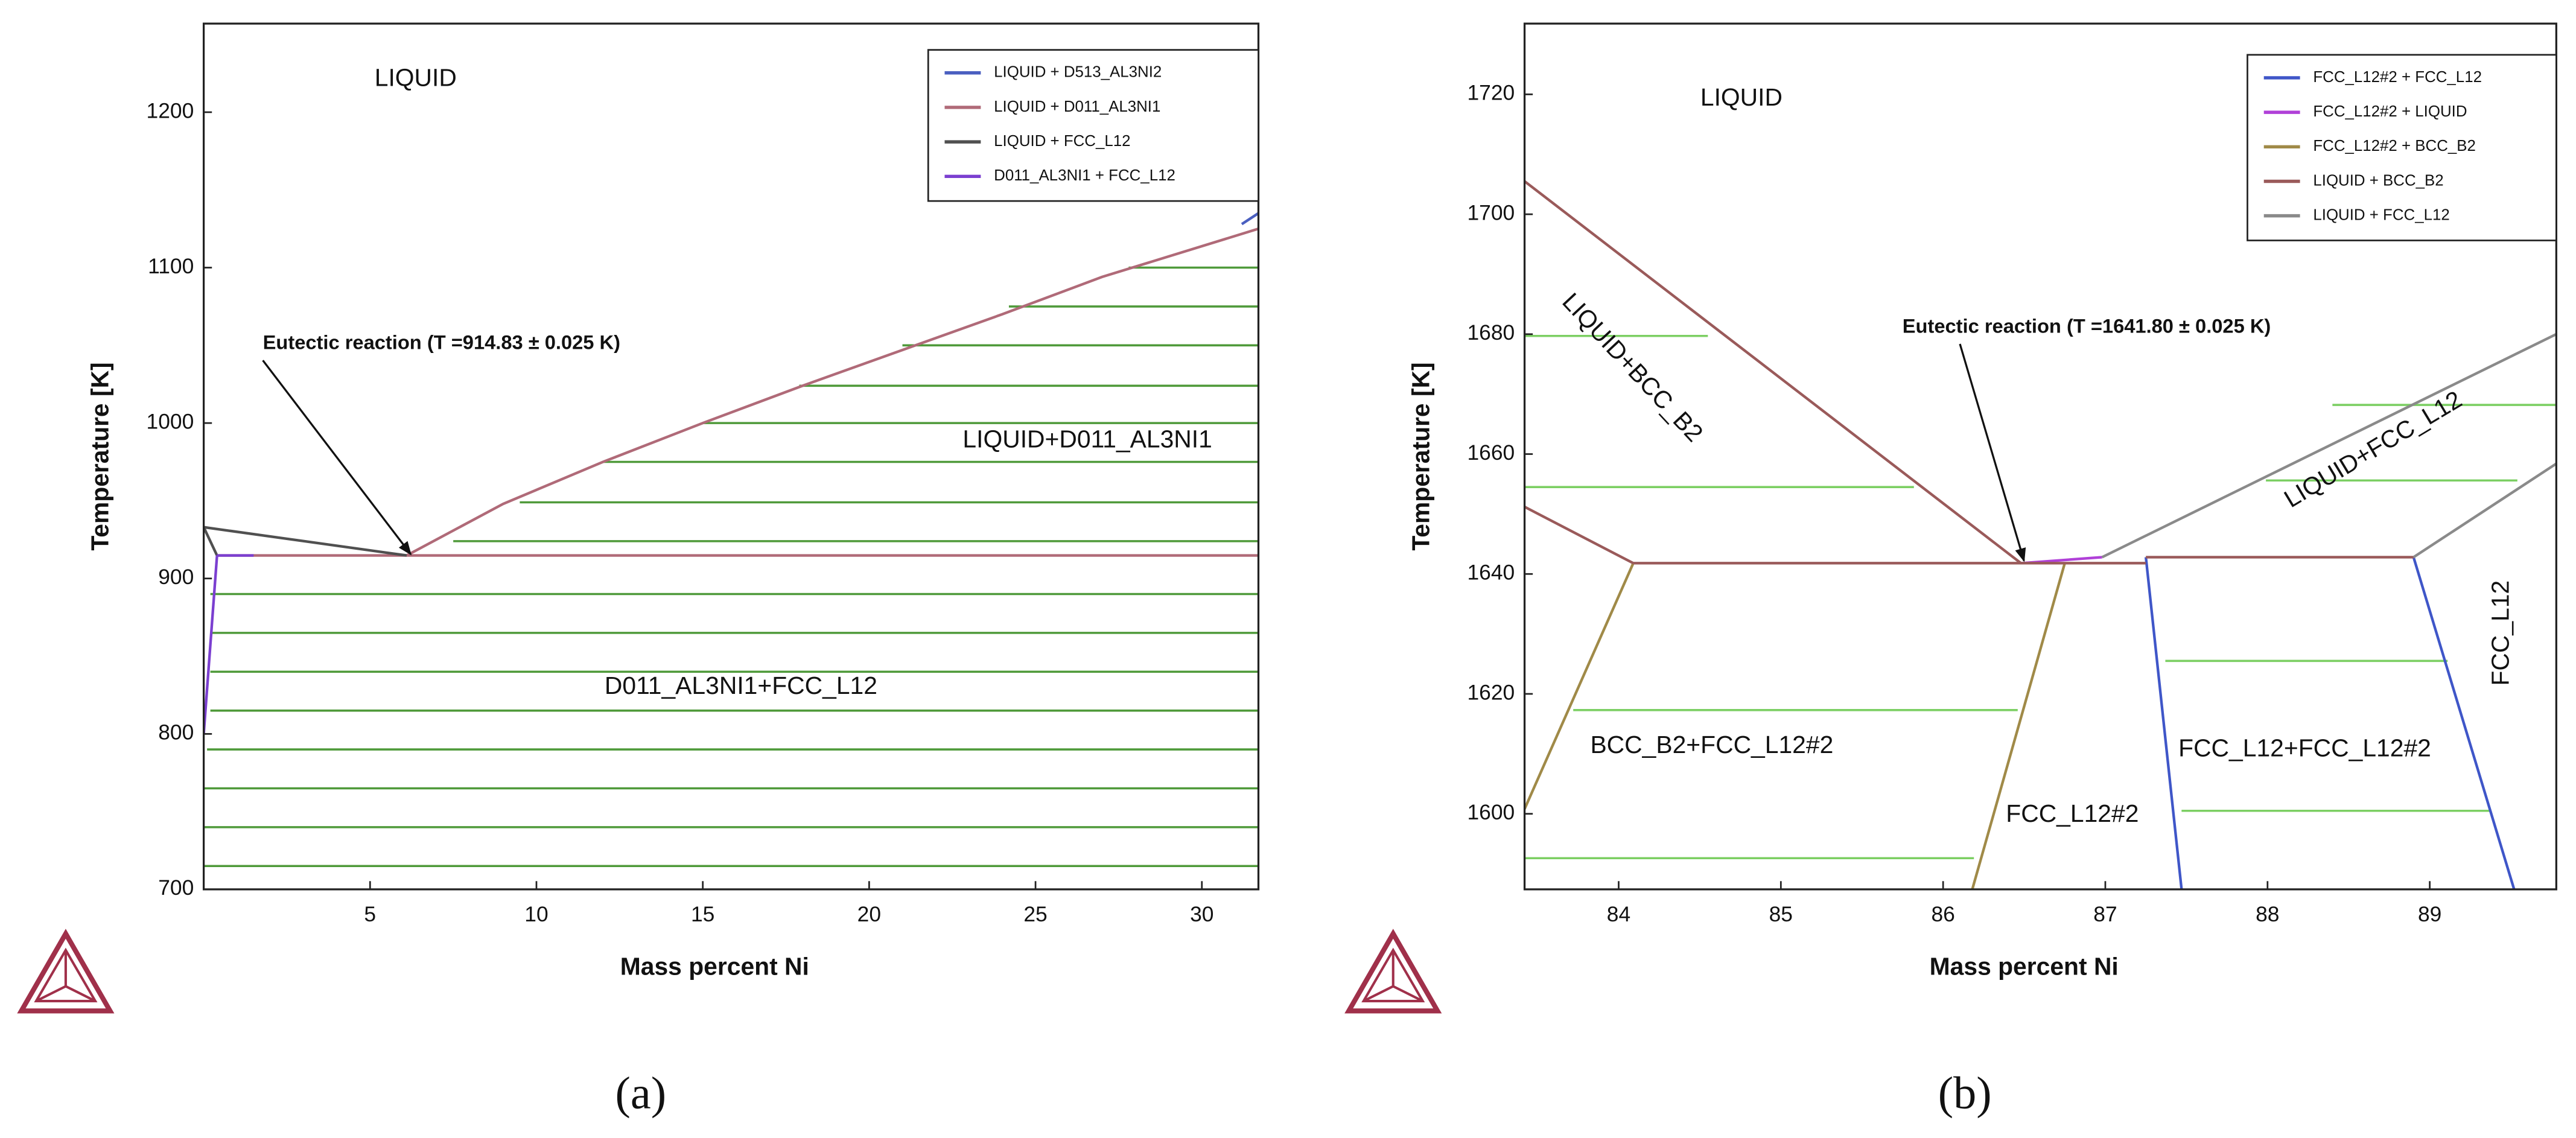 This screenshot has width=2576, height=1138. Describe the element at coordinates (1077, 106) in the screenshot. I see `legend-label: LIQUID + D011_AL3NI1` at that location.